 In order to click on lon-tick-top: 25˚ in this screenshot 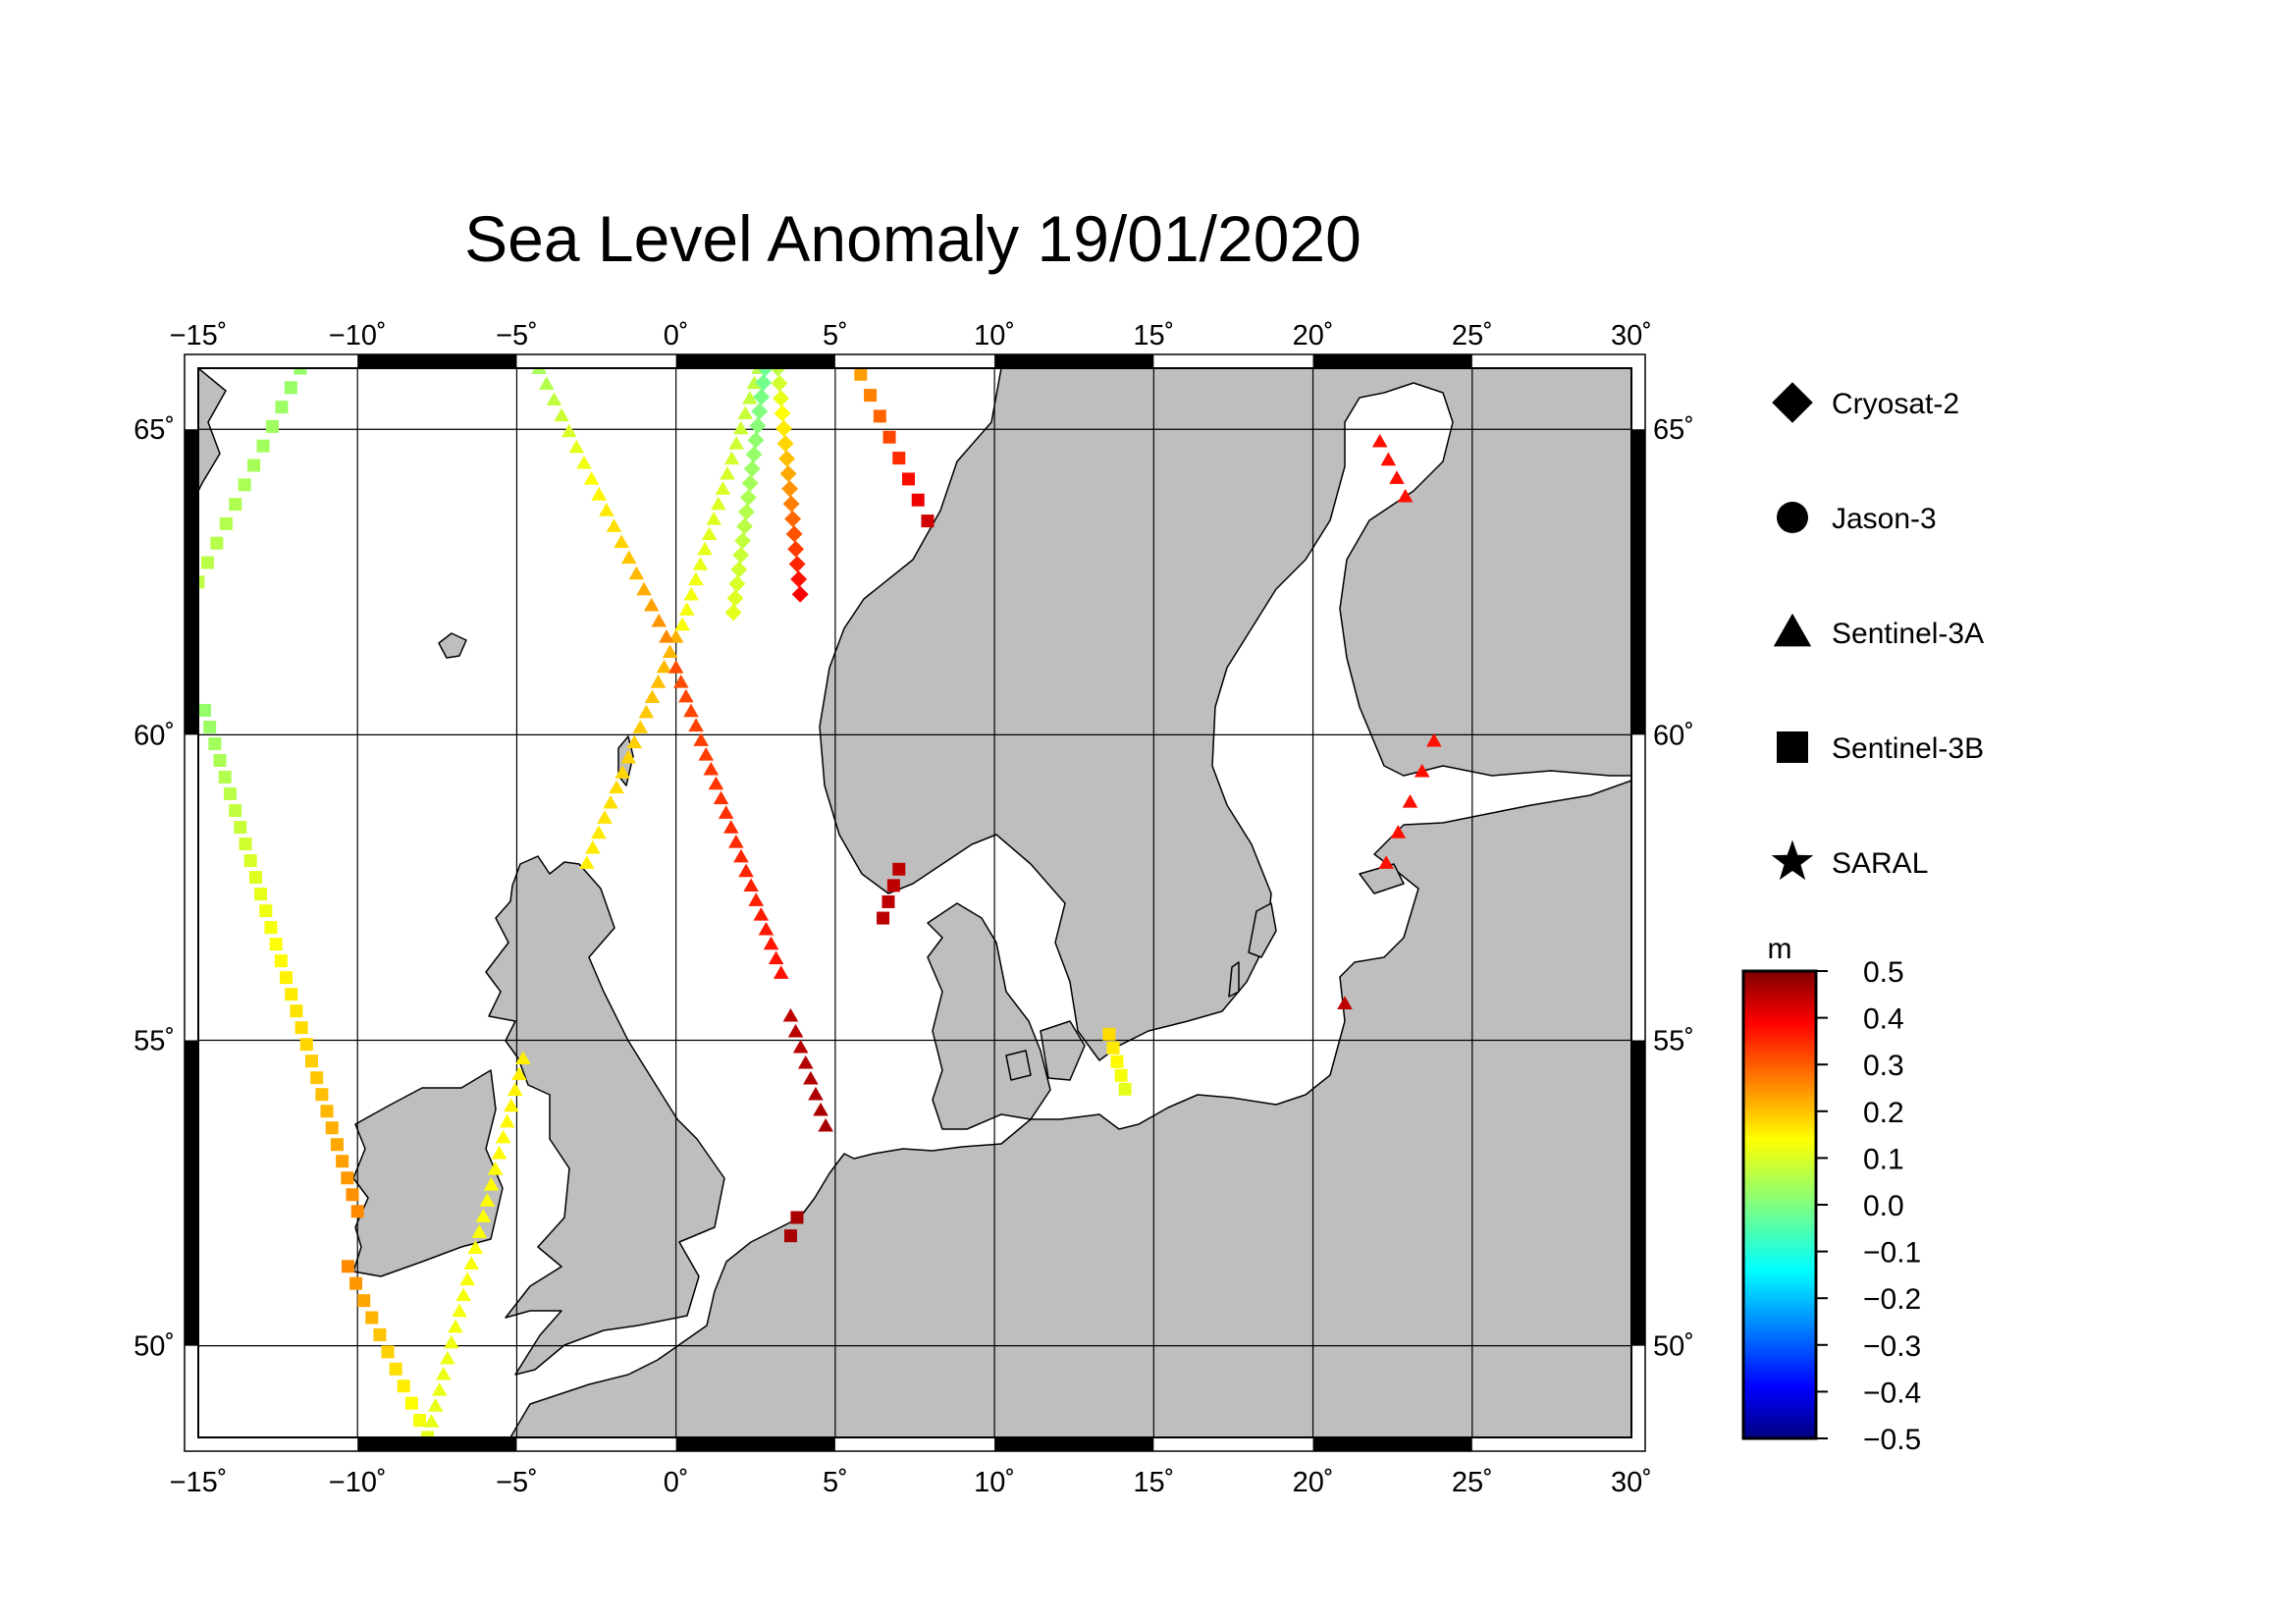, I will do `click(1472, 336)`.